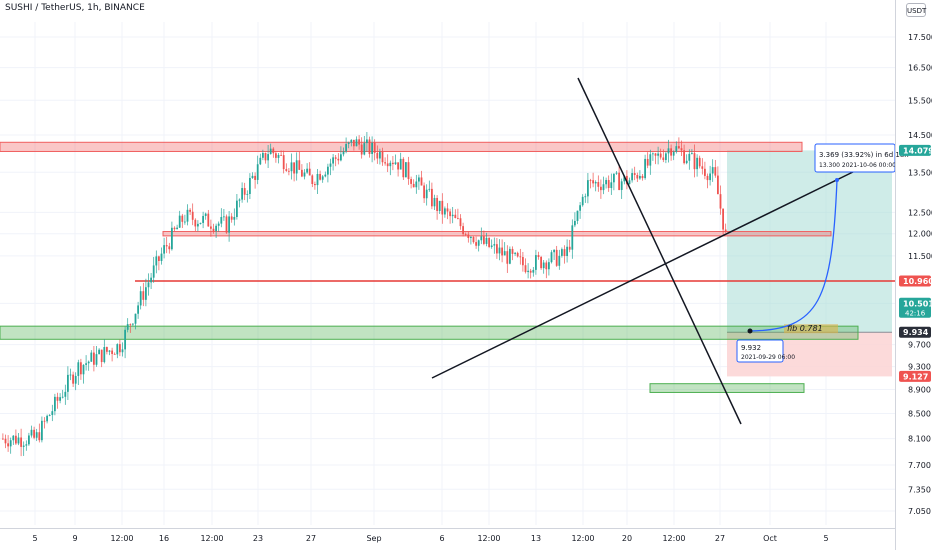 The image size is (932, 550). I want to click on entry-box, so click(760, 351).